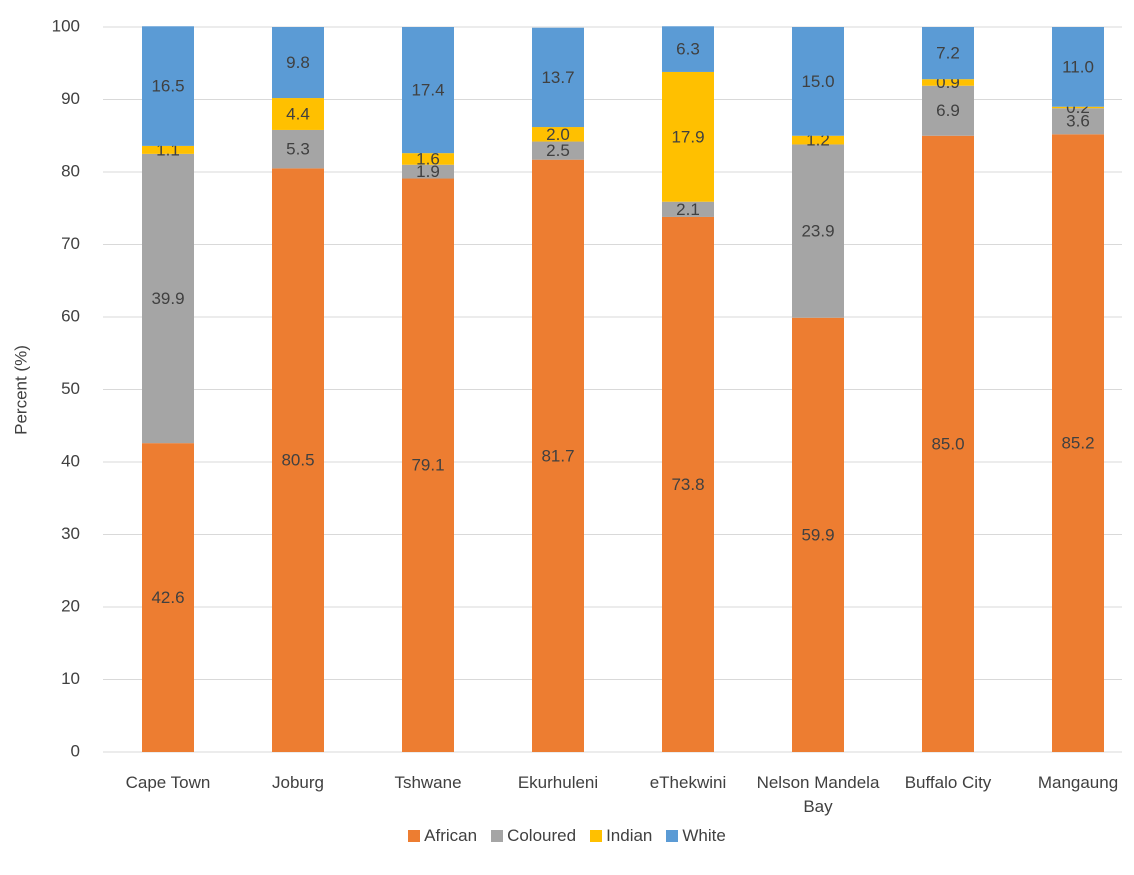 The height and width of the screenshot is (875, 1134). What do you see at coordinates (542, 835) in the screenshot?
I see `legend-label: Coloured` at bounding box center [542, 835].